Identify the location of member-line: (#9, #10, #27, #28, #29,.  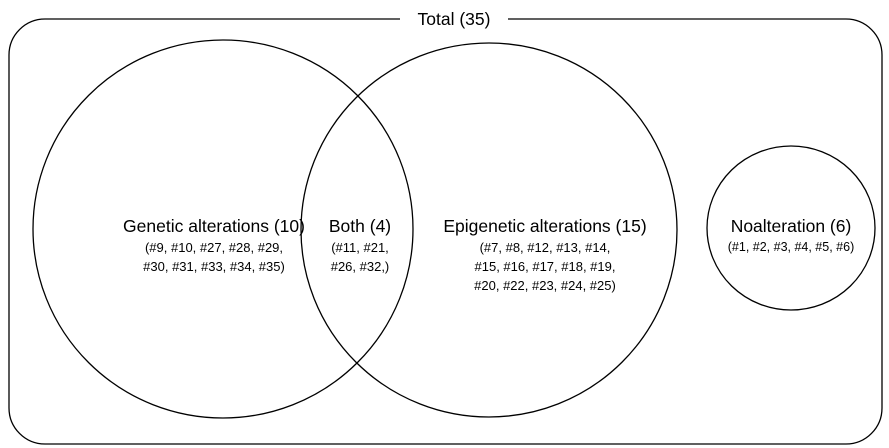
(214, 247).